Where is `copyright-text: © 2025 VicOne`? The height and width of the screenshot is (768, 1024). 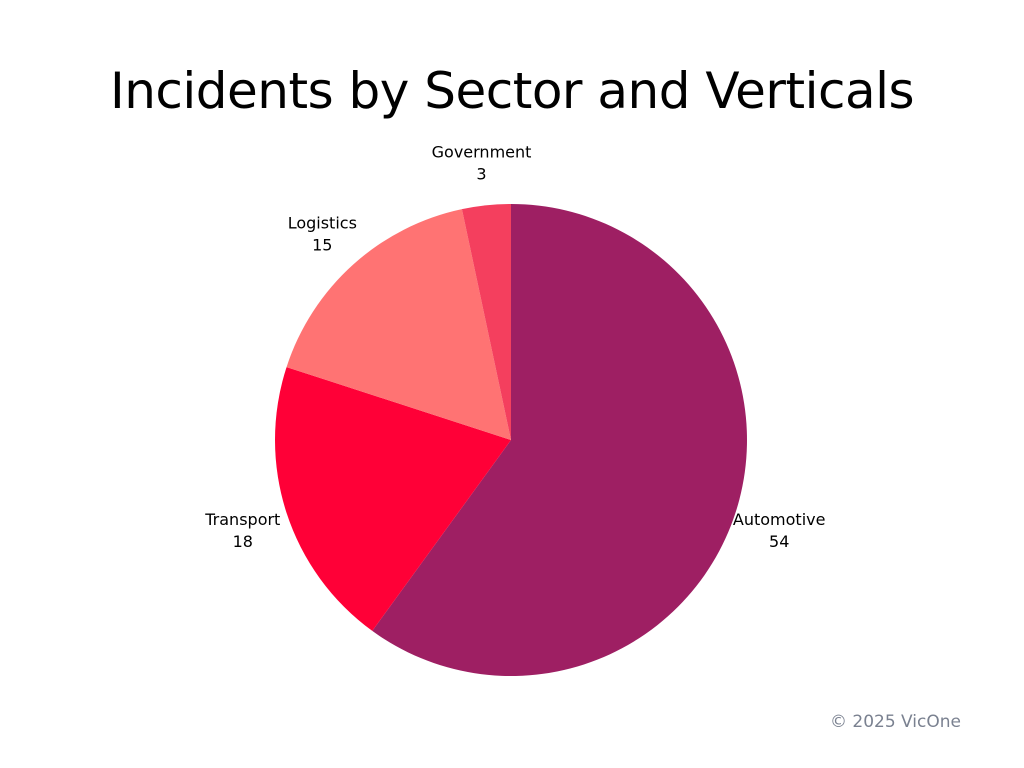
copyright-text: © 2025 VicOne is located at coordinates (895, 722).